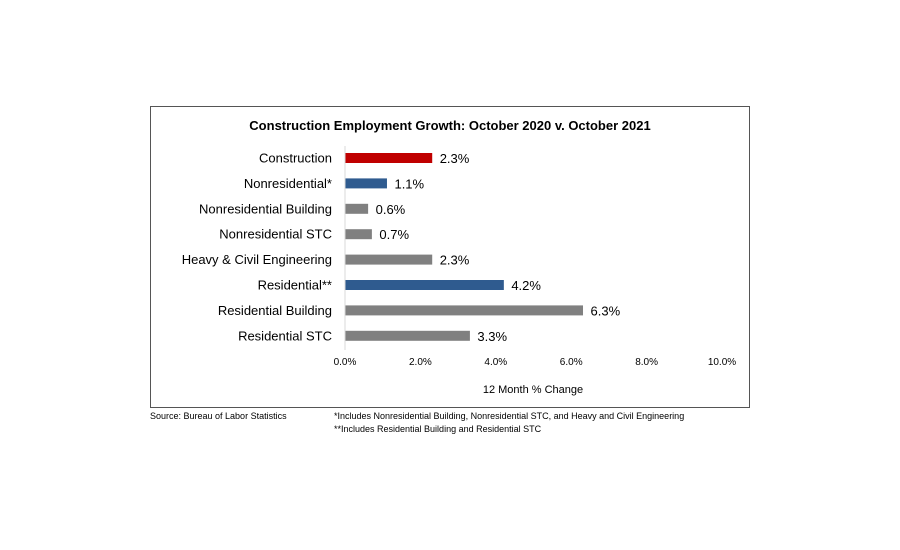 Image resolution: width=900 pixels, height=550 pixels. I want to click on source-note: Source: Bureau of Labor Statistics, so click(218, 416).